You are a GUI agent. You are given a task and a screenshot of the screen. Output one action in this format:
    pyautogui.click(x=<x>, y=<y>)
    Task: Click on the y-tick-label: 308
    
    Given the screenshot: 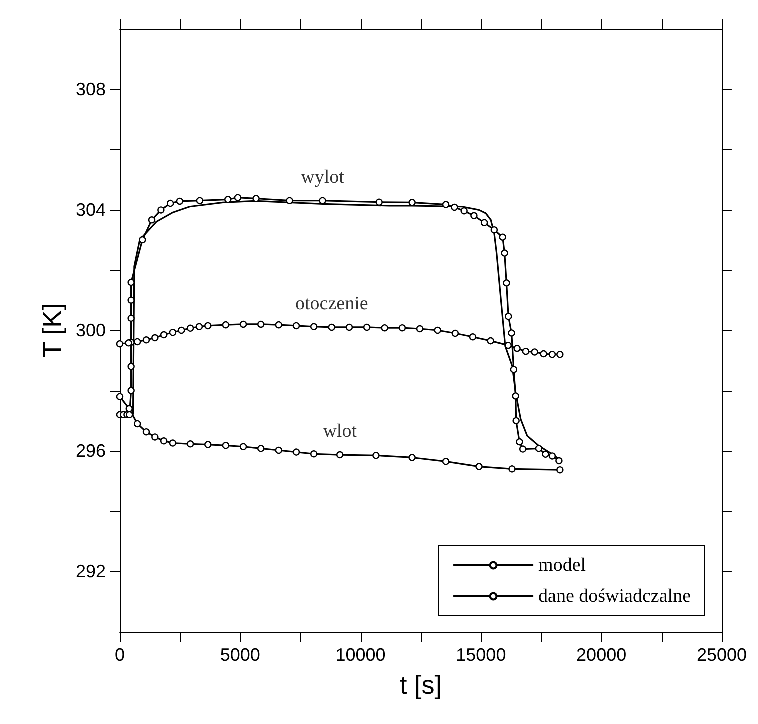 What is the action you would take?
    pyautogui.click(x=91, y=89)
    